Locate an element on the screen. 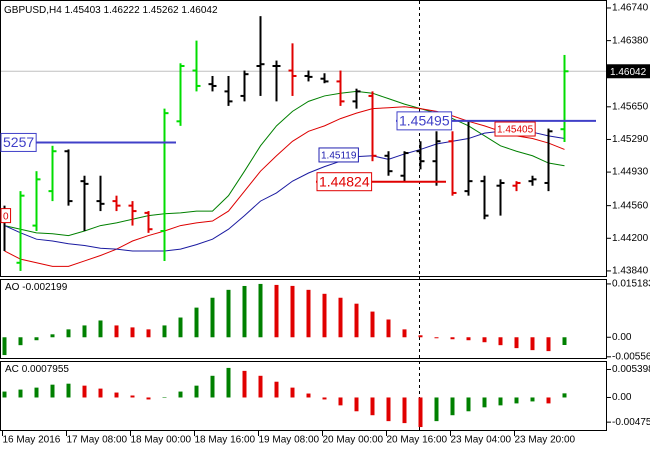  y-tick-label: 1.45290 is located at coordinates (630, 139).